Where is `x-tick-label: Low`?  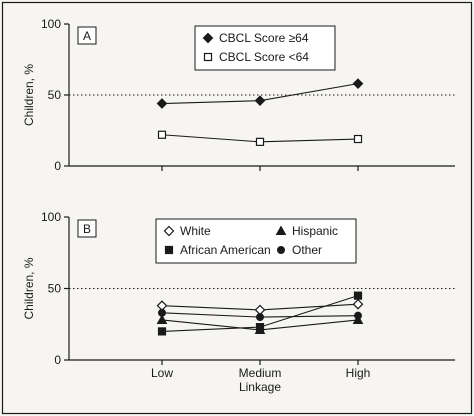
x-tick-label: Low is located at coordinates (162, 373).